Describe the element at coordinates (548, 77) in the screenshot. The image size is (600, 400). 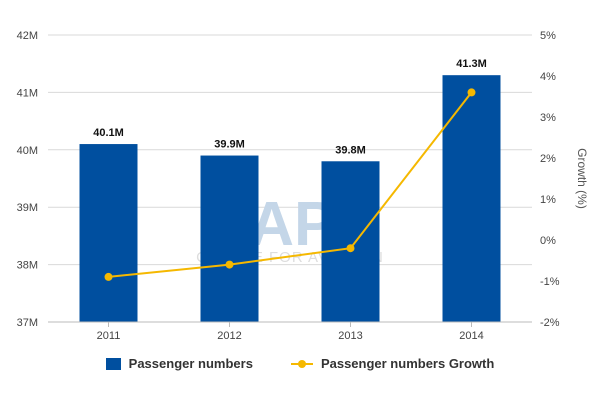
I see `y-right-tick-label: 4%` at that location.